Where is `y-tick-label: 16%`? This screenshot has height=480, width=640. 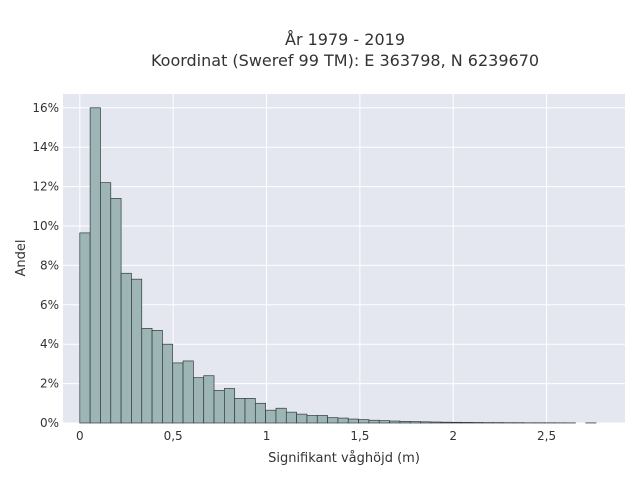
y-tick-label: 16% is located at coordinates (45, 108).